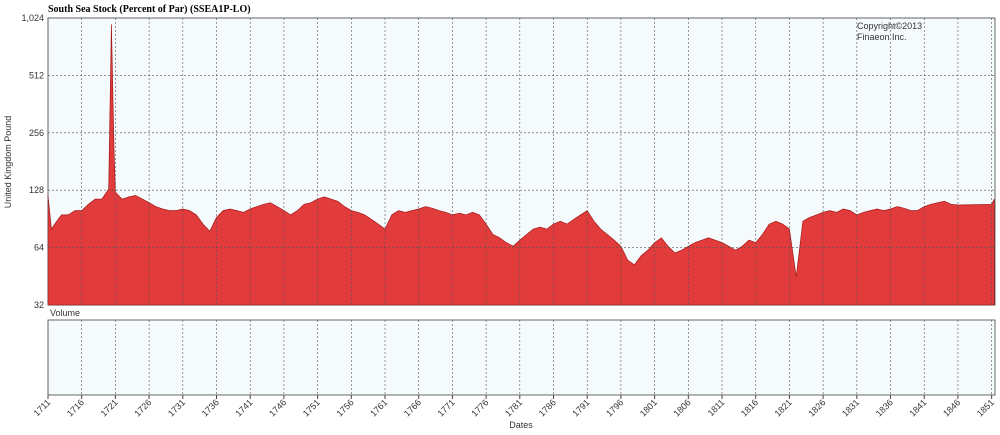  What do you see at coordinates (176, 407) in the screenshot?
I see `x-tick-label: 1731` at bounding box center [176, 407].